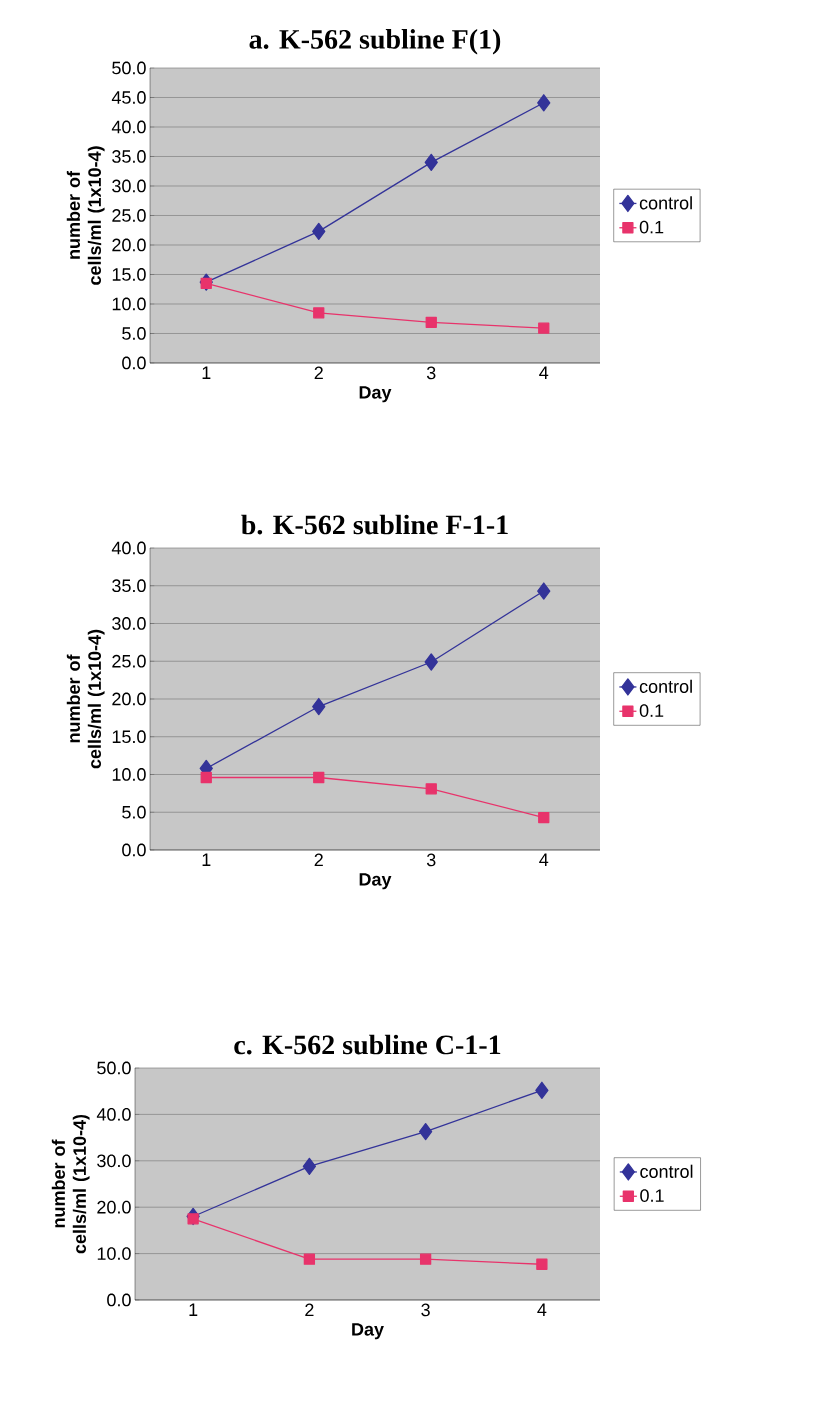 This screenshot has width=831, height=1416. What do you see at coordinates (128, 97) in the screenshot?
I see `y-tick-label: 45.0` at bounding box center [128, 97].